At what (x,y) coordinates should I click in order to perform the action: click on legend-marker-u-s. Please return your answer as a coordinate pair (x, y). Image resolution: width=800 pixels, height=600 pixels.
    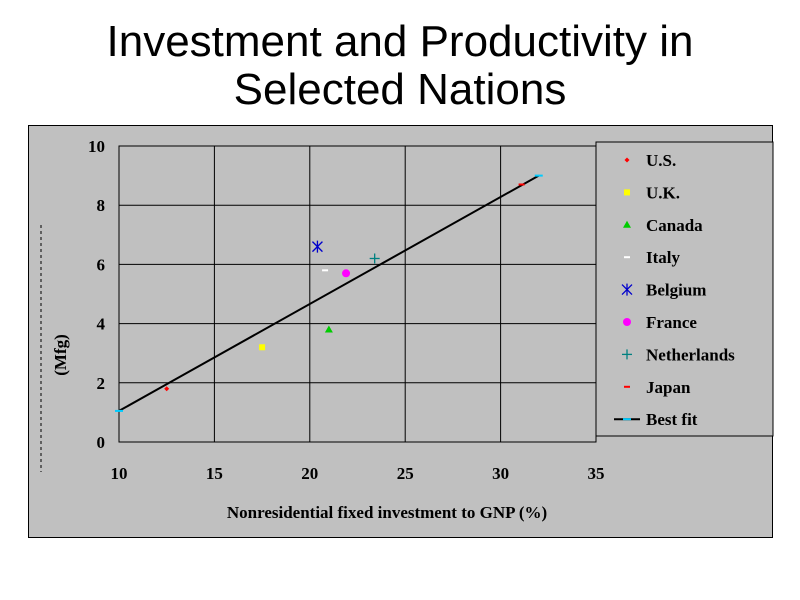
    Looking at the image, I should click on (627, 160).